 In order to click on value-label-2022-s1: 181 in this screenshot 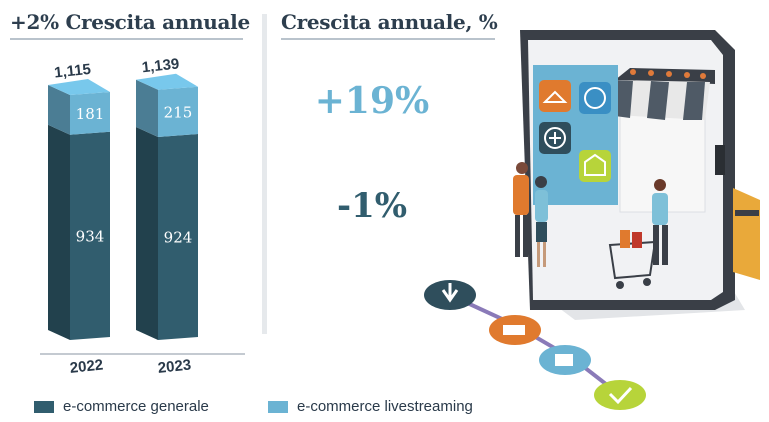, I will do `click(90, 114)`.